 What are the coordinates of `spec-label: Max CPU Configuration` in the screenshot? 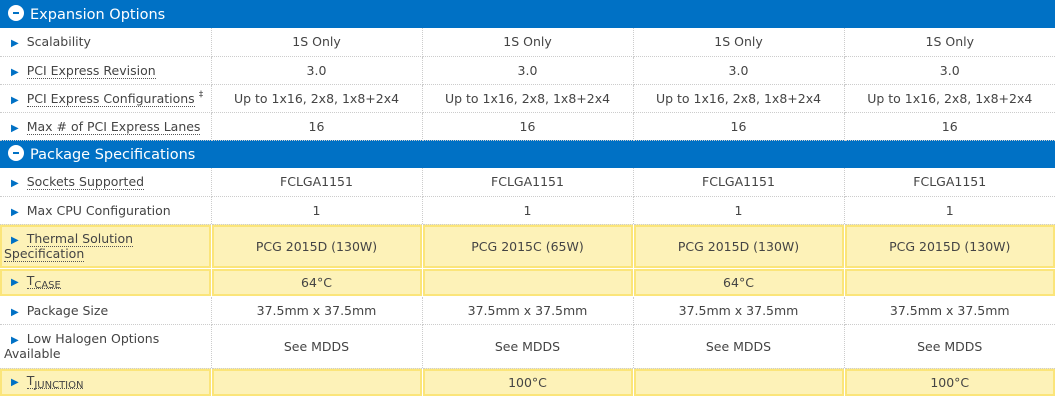 It's located at (98, 210).